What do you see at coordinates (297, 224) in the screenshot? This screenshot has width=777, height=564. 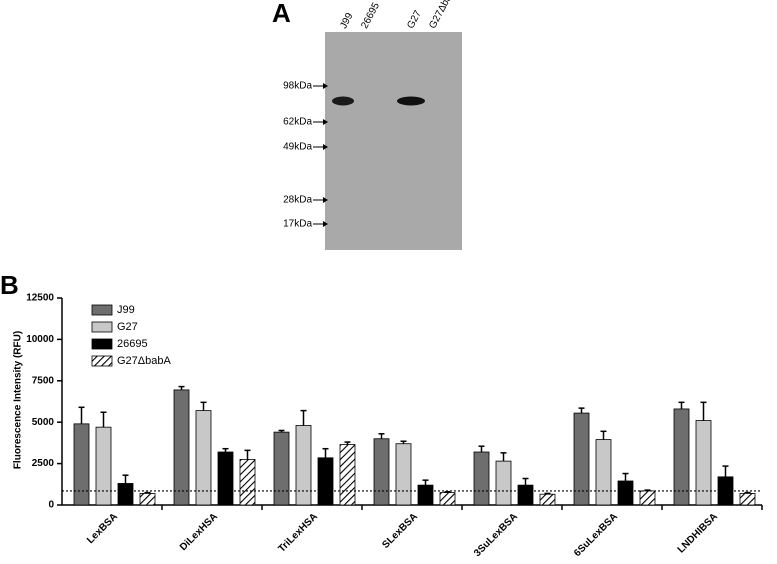 I see `marker-label: 17kDa` at bounding box center [297, 224].